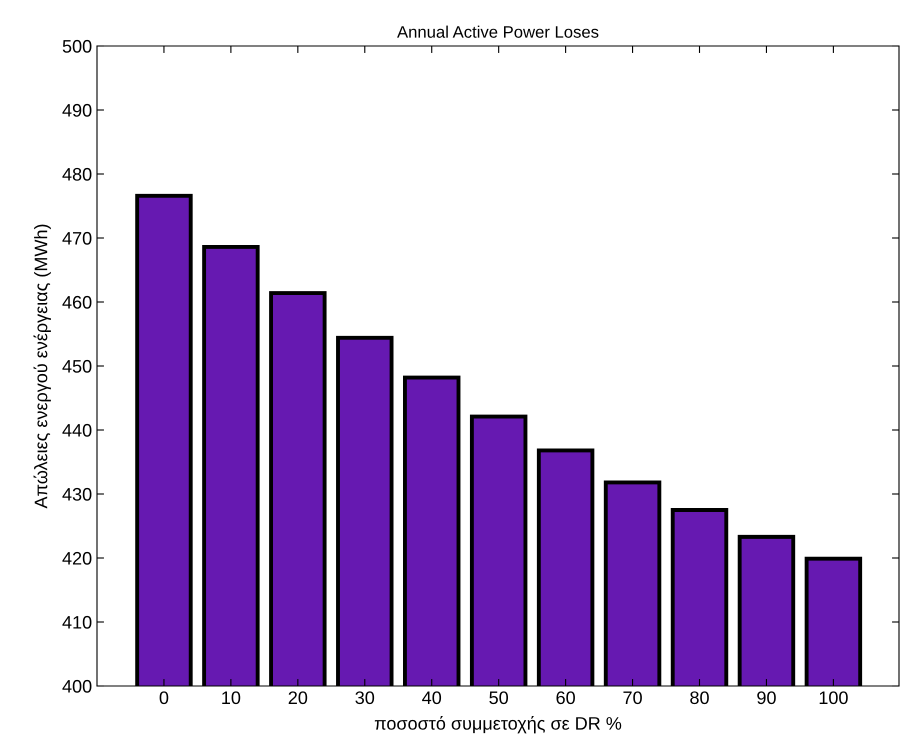  I want to click on x-tick-label: 90, so click(766, 697).